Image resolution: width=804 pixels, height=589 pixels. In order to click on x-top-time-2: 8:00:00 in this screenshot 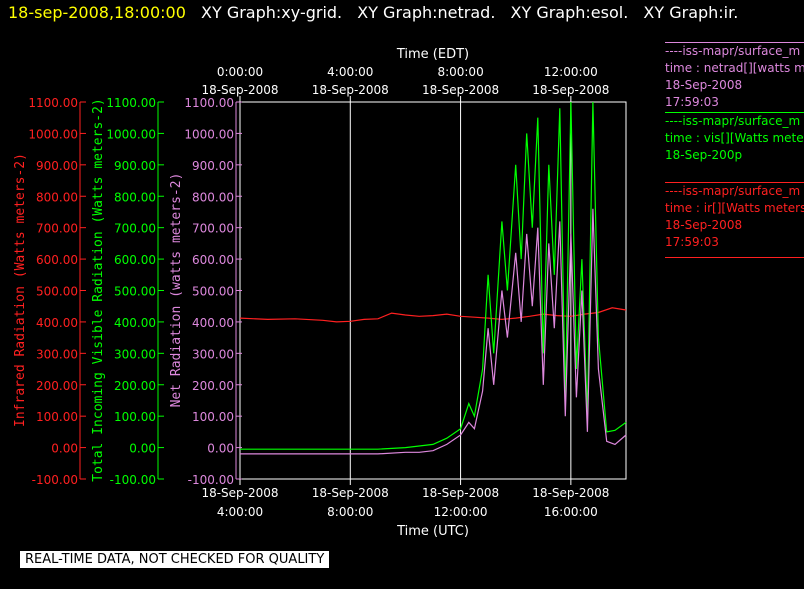, I will do `click(460, 72)`.